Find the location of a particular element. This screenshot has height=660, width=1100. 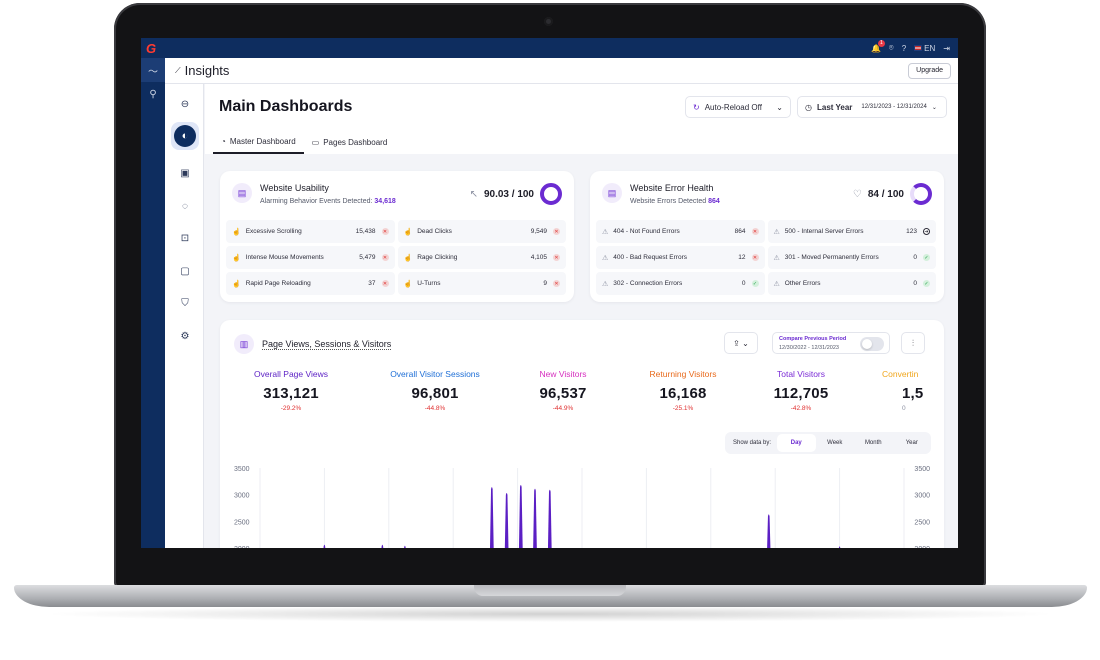

page-views-chart: 3500 3500 3000 3000 2500 2500 2000 2000 is located at coordinates (582, 507).